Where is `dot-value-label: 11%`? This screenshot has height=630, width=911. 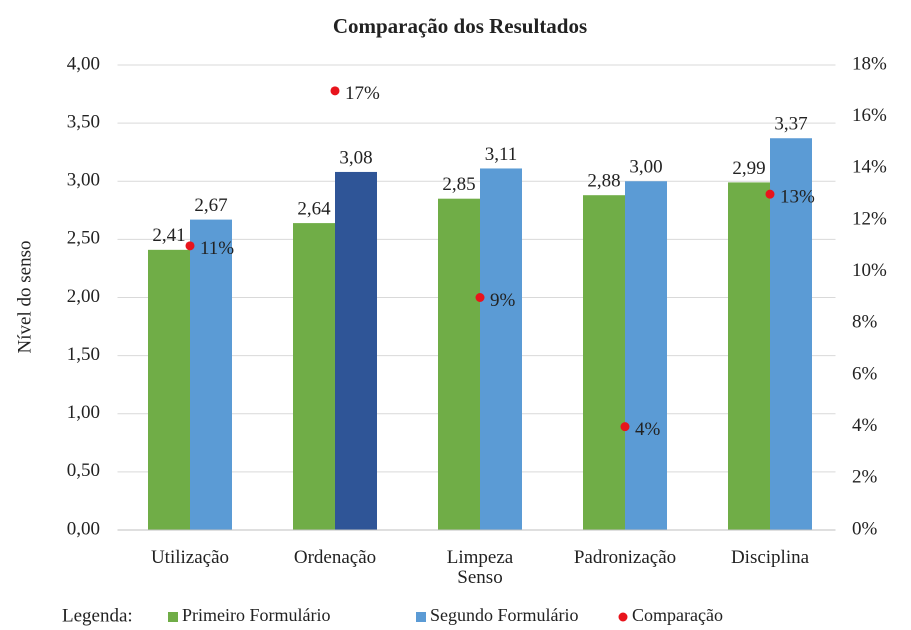 dot-value-label: 11% is located at coordinates (217, 248).